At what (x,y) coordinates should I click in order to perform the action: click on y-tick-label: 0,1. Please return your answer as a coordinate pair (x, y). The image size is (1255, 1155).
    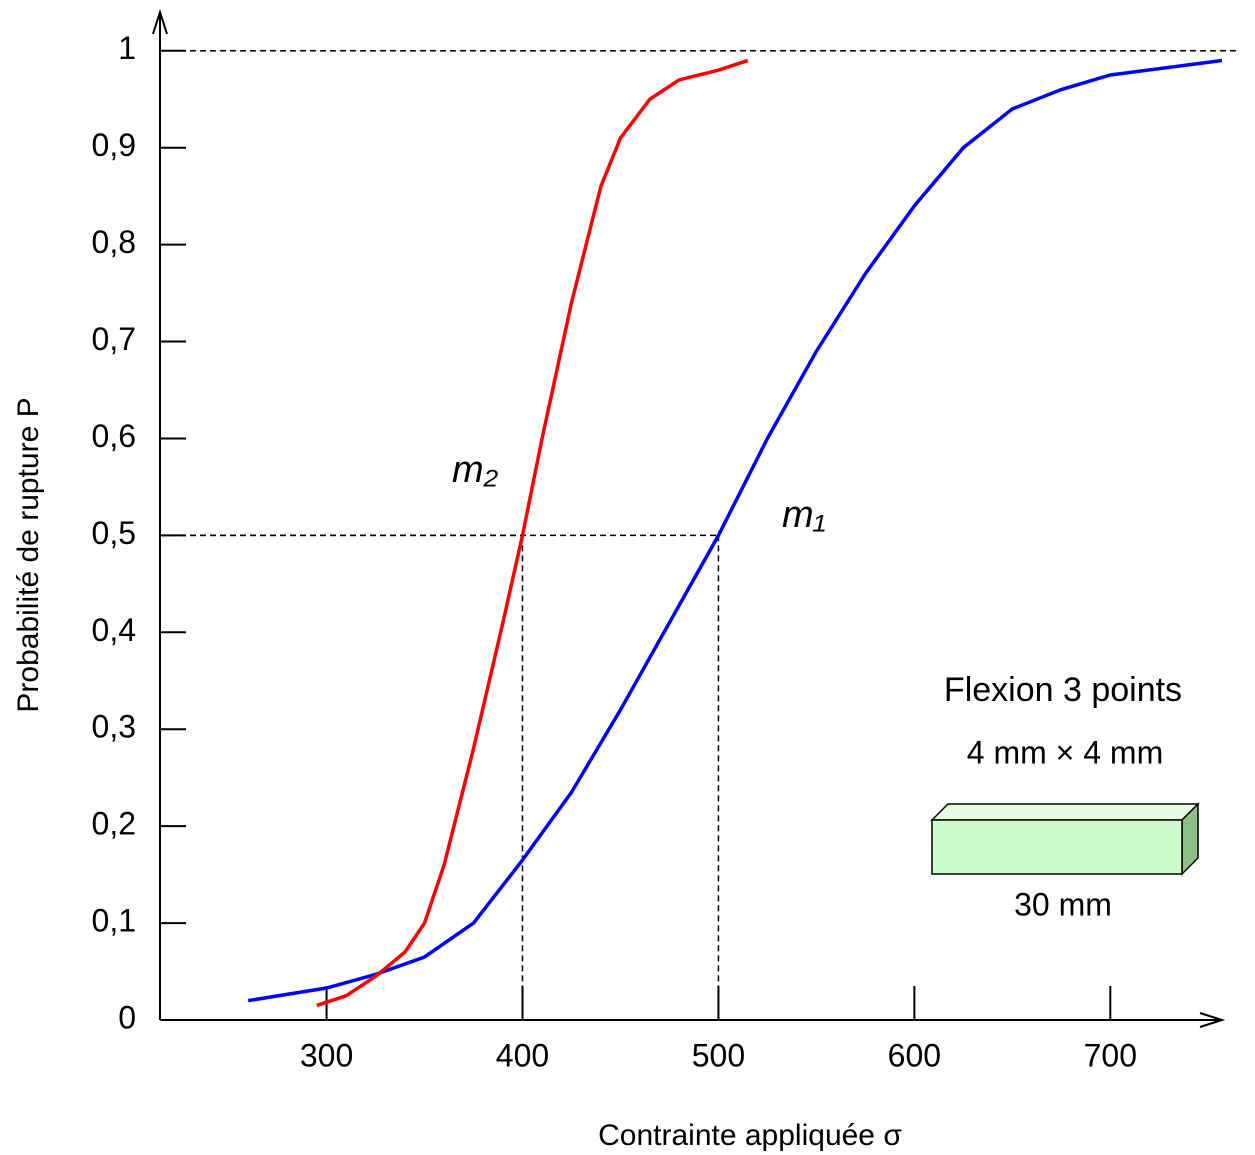
    Looking at the image, I should click on (114, 921).